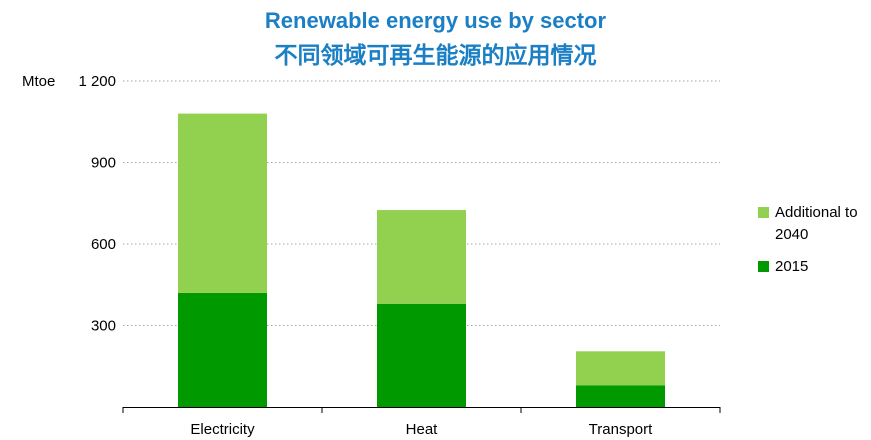  What do you see at coordinates (763, 266) in the screenshot?
I see `legend-swatch-2015` at bounding box center [763, 266].